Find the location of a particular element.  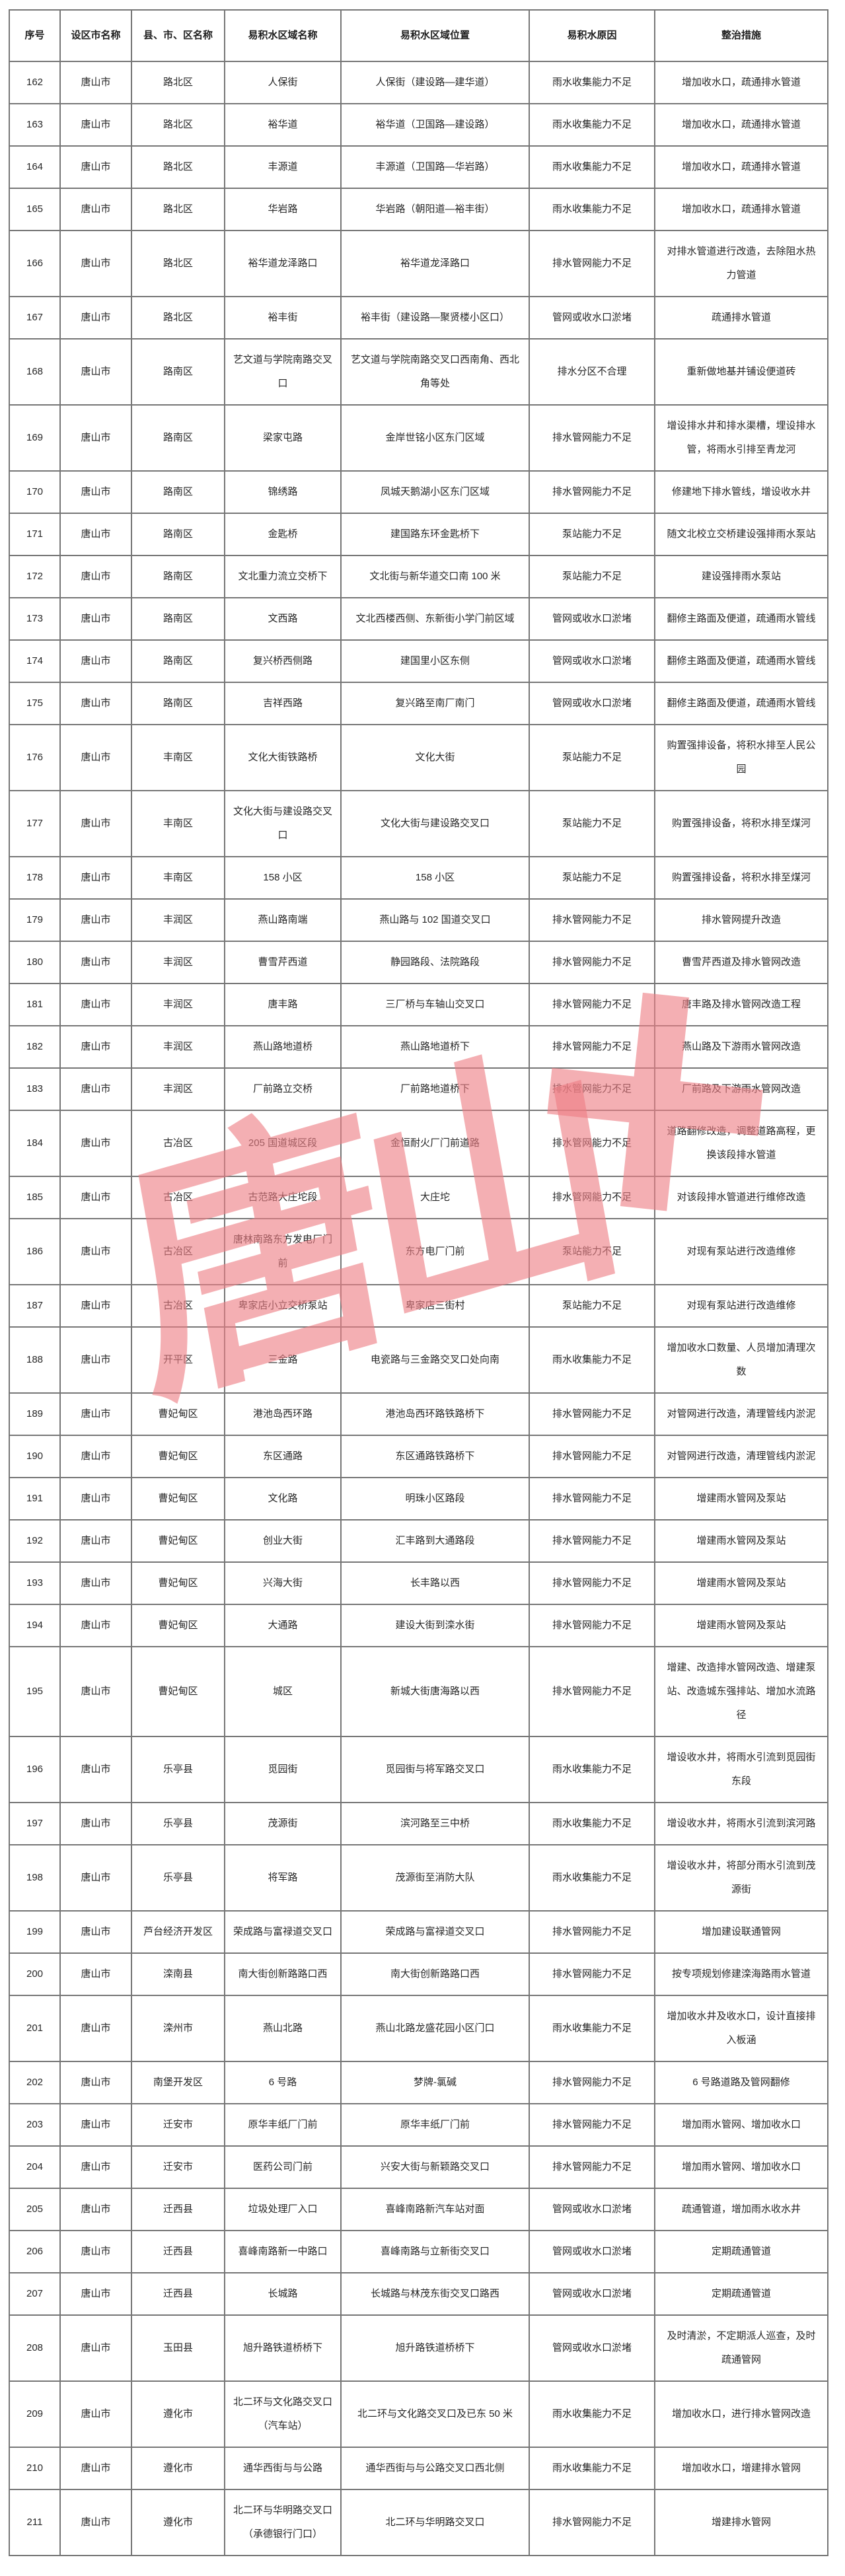

header-area-location: 易积水区域位置 is located at coordinates (435, 35).